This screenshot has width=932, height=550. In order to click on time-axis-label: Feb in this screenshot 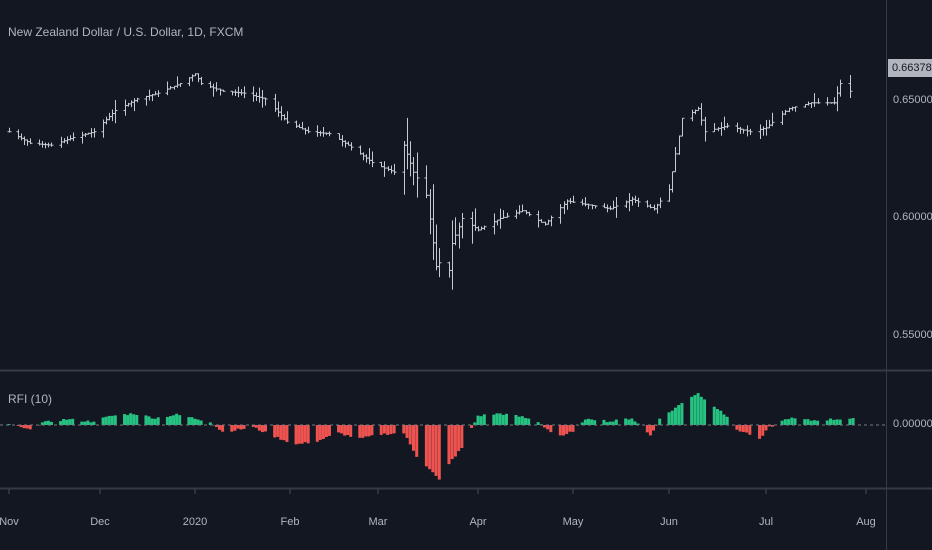, I will do `click(290, 522)`.